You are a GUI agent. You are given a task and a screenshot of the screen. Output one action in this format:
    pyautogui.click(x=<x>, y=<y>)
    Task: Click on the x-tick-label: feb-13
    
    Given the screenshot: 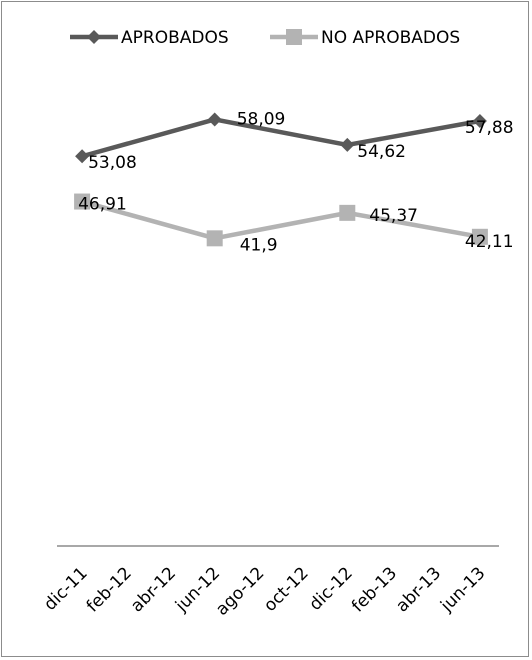 What is the action you would take?
    pyautogui.click(x=374, y=589)
    